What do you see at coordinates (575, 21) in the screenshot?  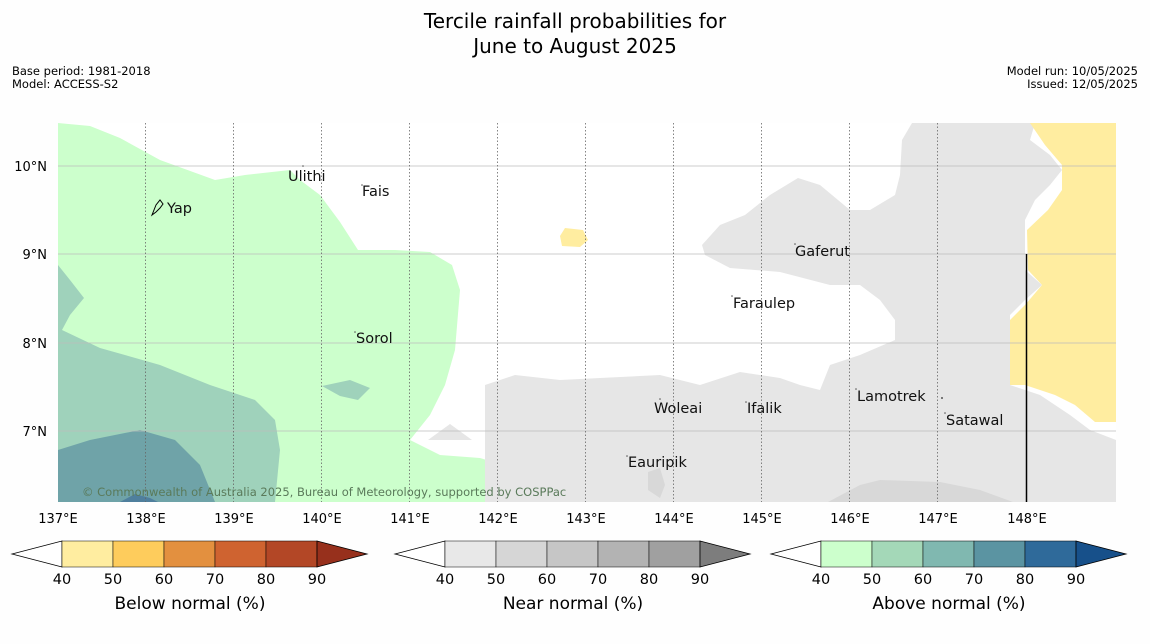 I see `map-title-line1: Tercile rainfall probabilities for` at bounding box center [575, 21].